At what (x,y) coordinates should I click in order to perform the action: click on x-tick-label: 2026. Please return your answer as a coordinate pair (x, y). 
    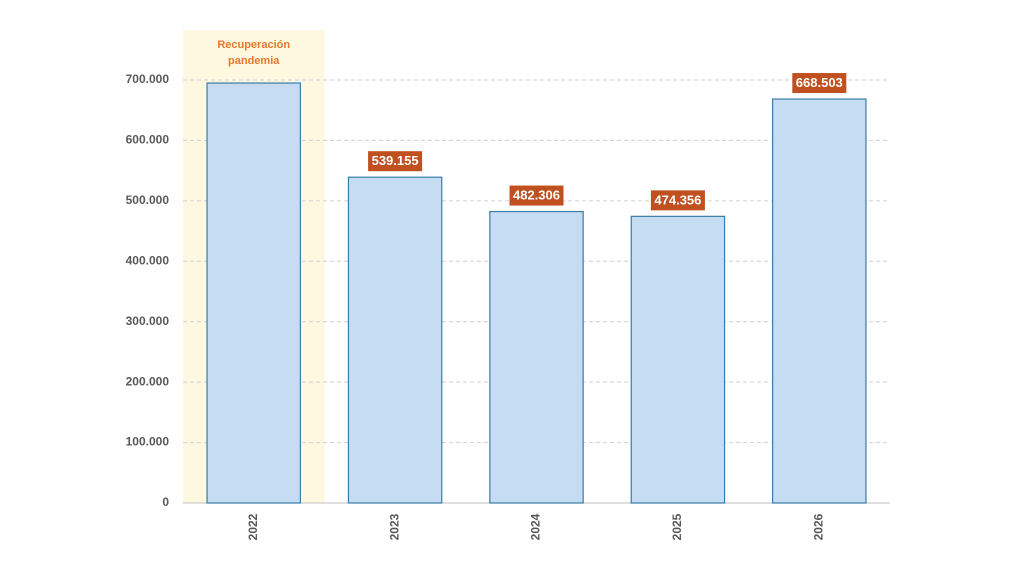
    Looking at the image, I should click on (818, 526).